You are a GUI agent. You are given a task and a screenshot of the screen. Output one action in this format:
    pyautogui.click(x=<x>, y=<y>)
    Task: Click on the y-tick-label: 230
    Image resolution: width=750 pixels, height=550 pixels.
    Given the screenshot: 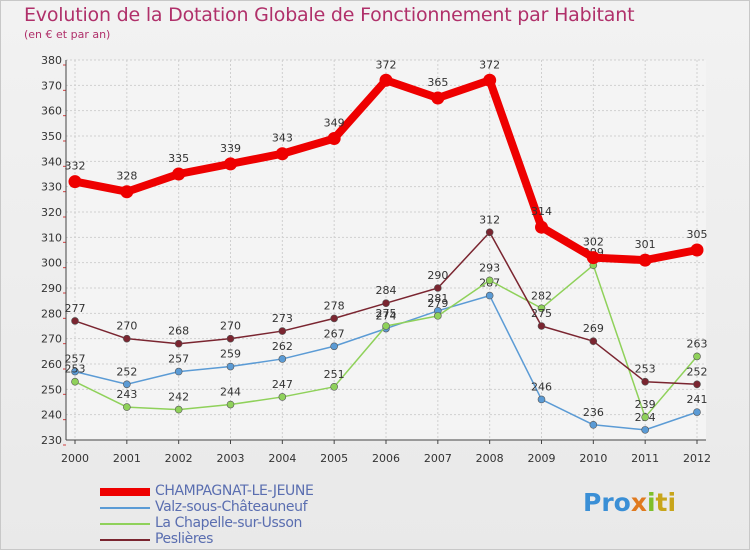 What is the action you would take?
    pyautogui.click(x=51, y=440)
    